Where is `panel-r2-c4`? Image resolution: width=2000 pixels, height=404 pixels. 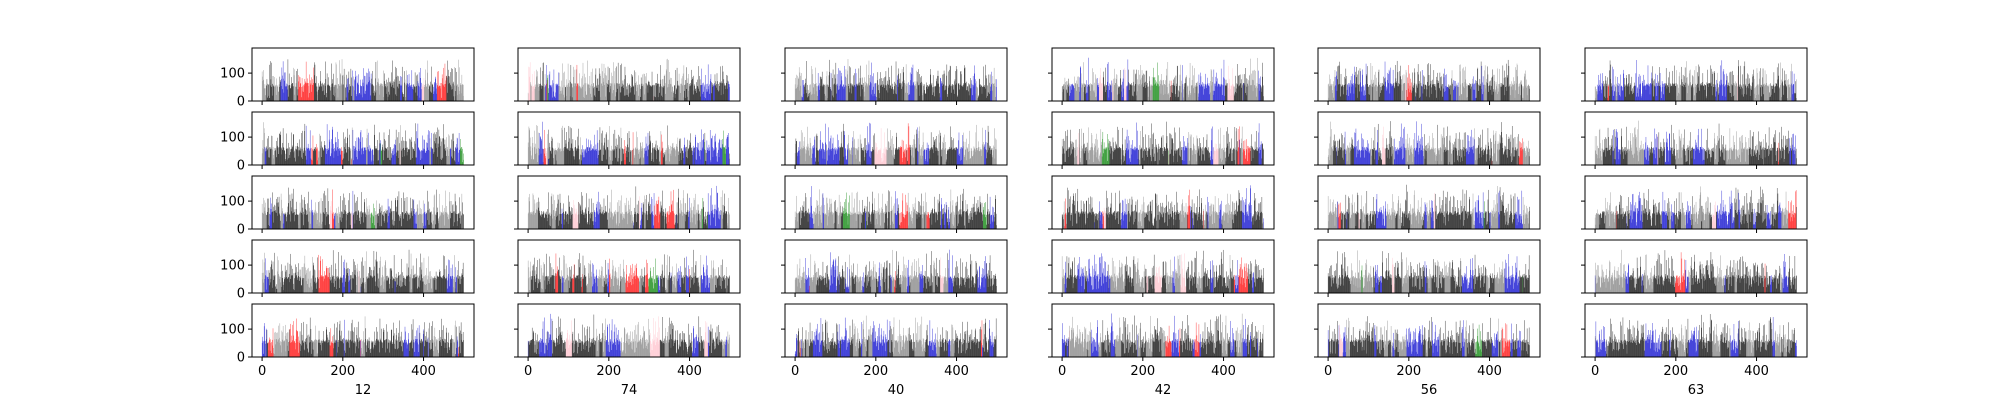 panel-r2-c4 is located at coordinates (1161, 140).